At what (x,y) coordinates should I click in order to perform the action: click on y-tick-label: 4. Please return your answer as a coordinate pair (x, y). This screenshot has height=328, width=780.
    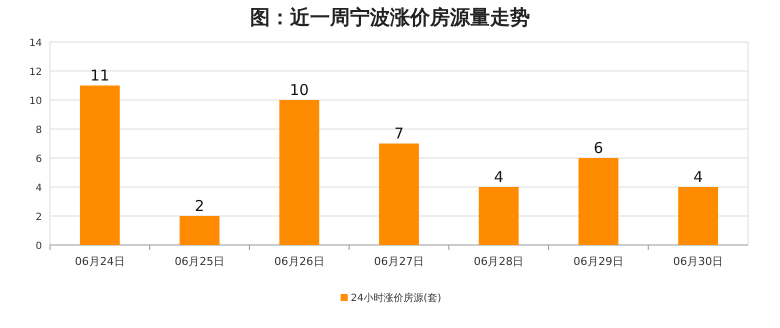
    Looking at the image, I should click on (39, 188).